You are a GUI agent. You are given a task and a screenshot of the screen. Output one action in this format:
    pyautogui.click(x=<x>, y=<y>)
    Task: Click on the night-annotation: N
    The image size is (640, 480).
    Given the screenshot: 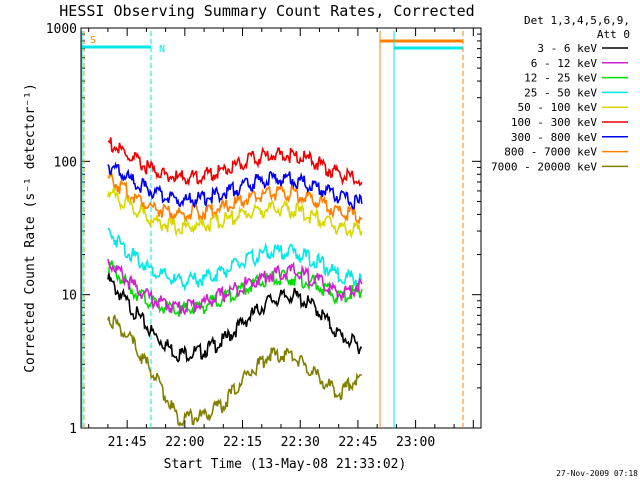 What is the action you would take?
    pyautogui.click(x=162, y=49)
    